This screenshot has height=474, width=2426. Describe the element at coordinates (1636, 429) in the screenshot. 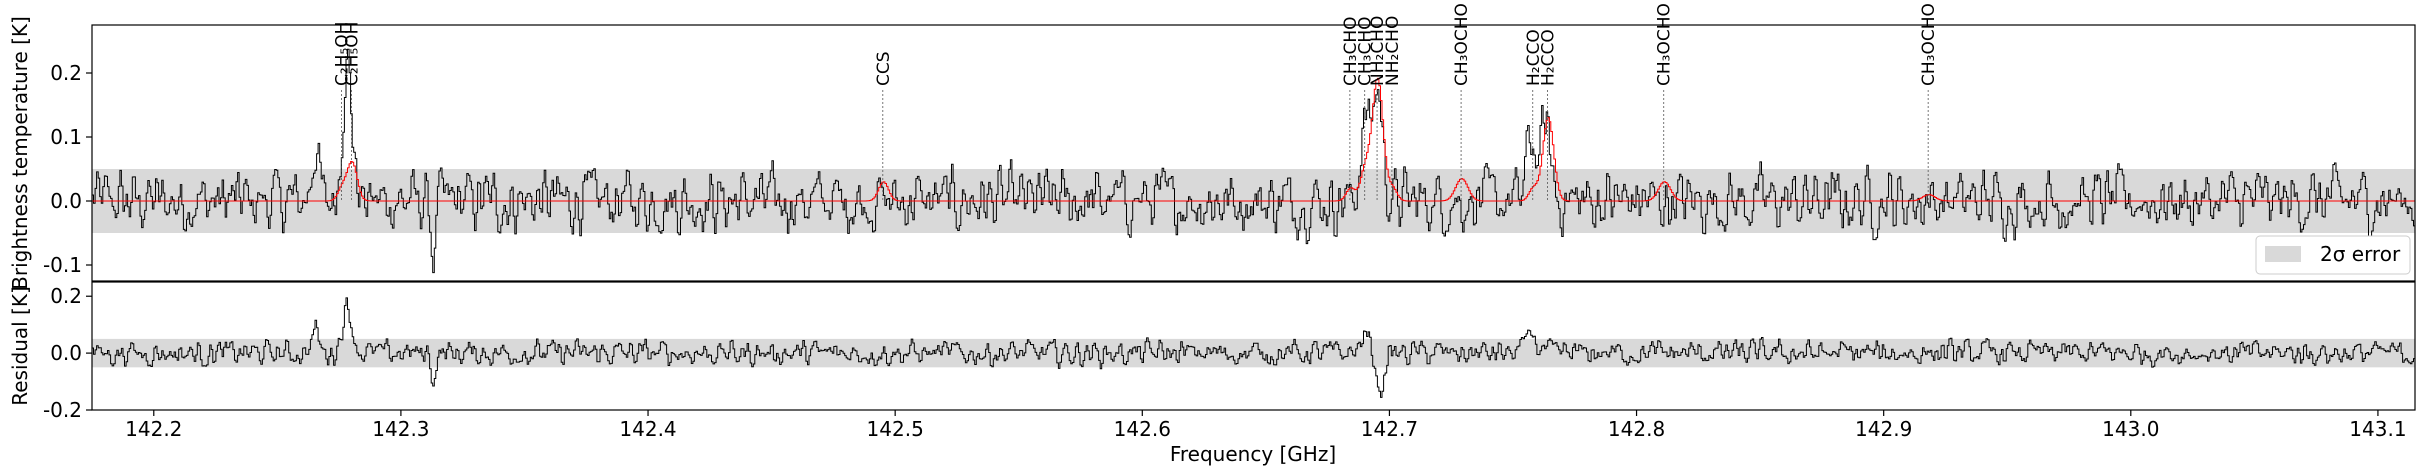

I see `x-tick-label: 142.8` at that location.